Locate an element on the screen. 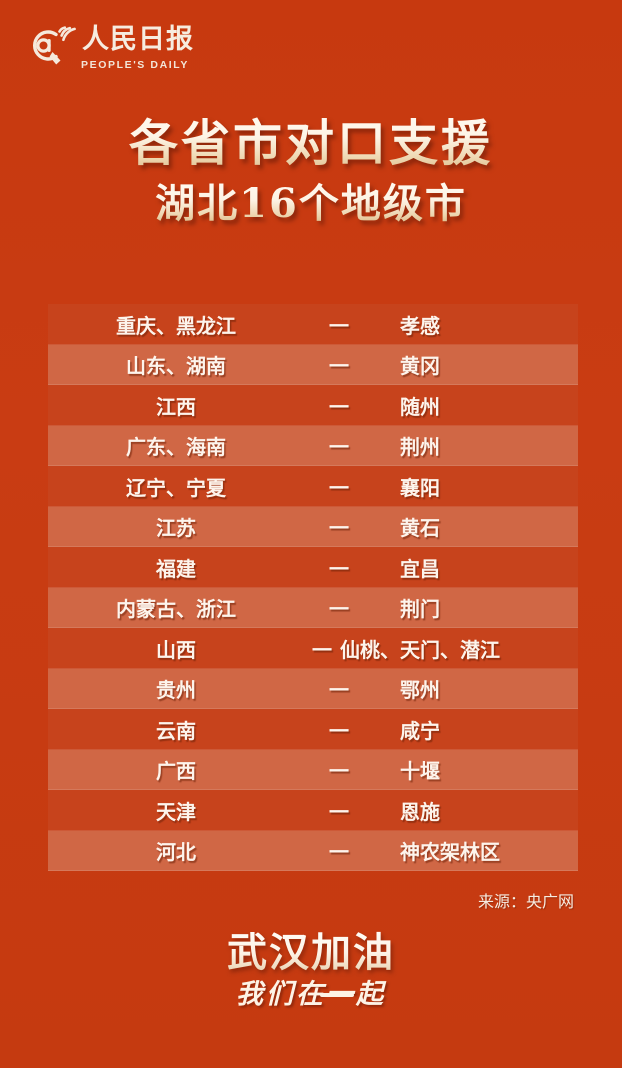  publisher-logo: 人民日报 PEOPLE'S DAILY is located at coordinates (126, 55).